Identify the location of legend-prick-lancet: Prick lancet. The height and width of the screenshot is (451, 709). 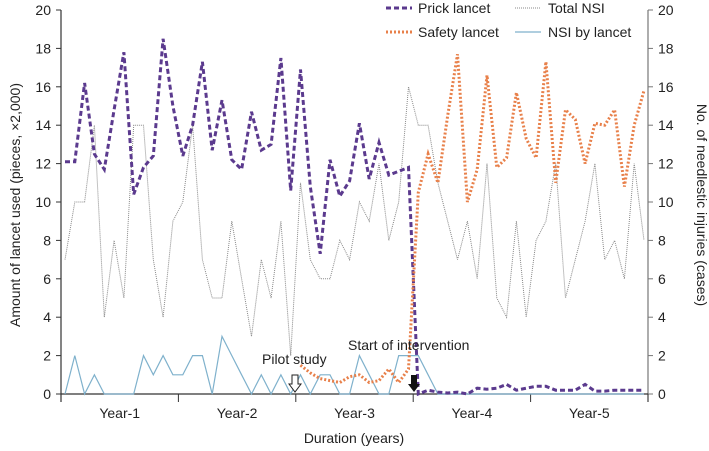
(454, 8).